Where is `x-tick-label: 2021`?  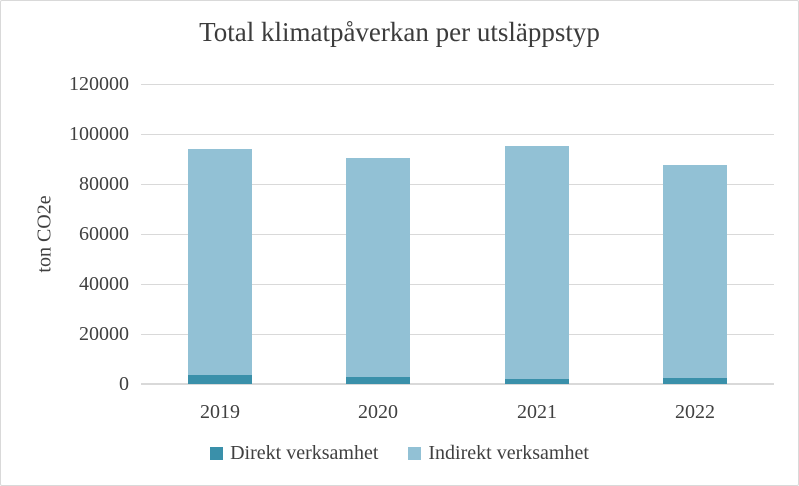
x-tick-label: 2021 is located at coordinates (537, 412).